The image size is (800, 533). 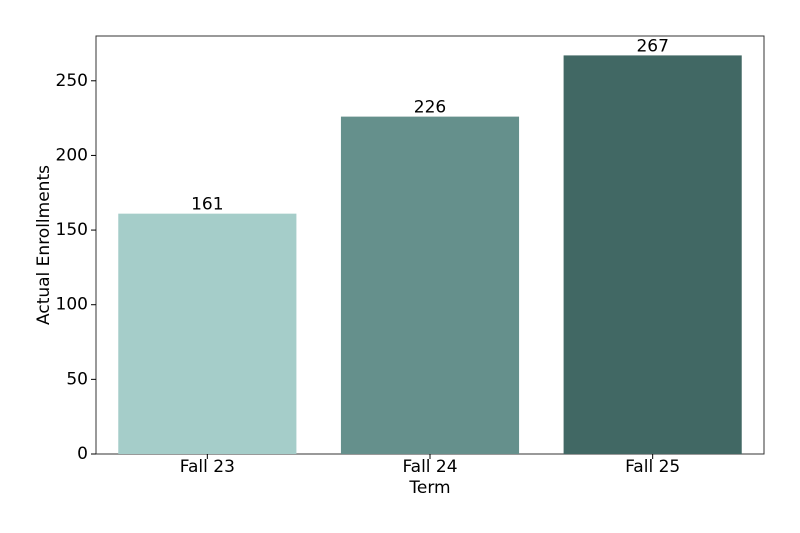 I want to click on y-tick-label: 250, so click(x=72, y=81).